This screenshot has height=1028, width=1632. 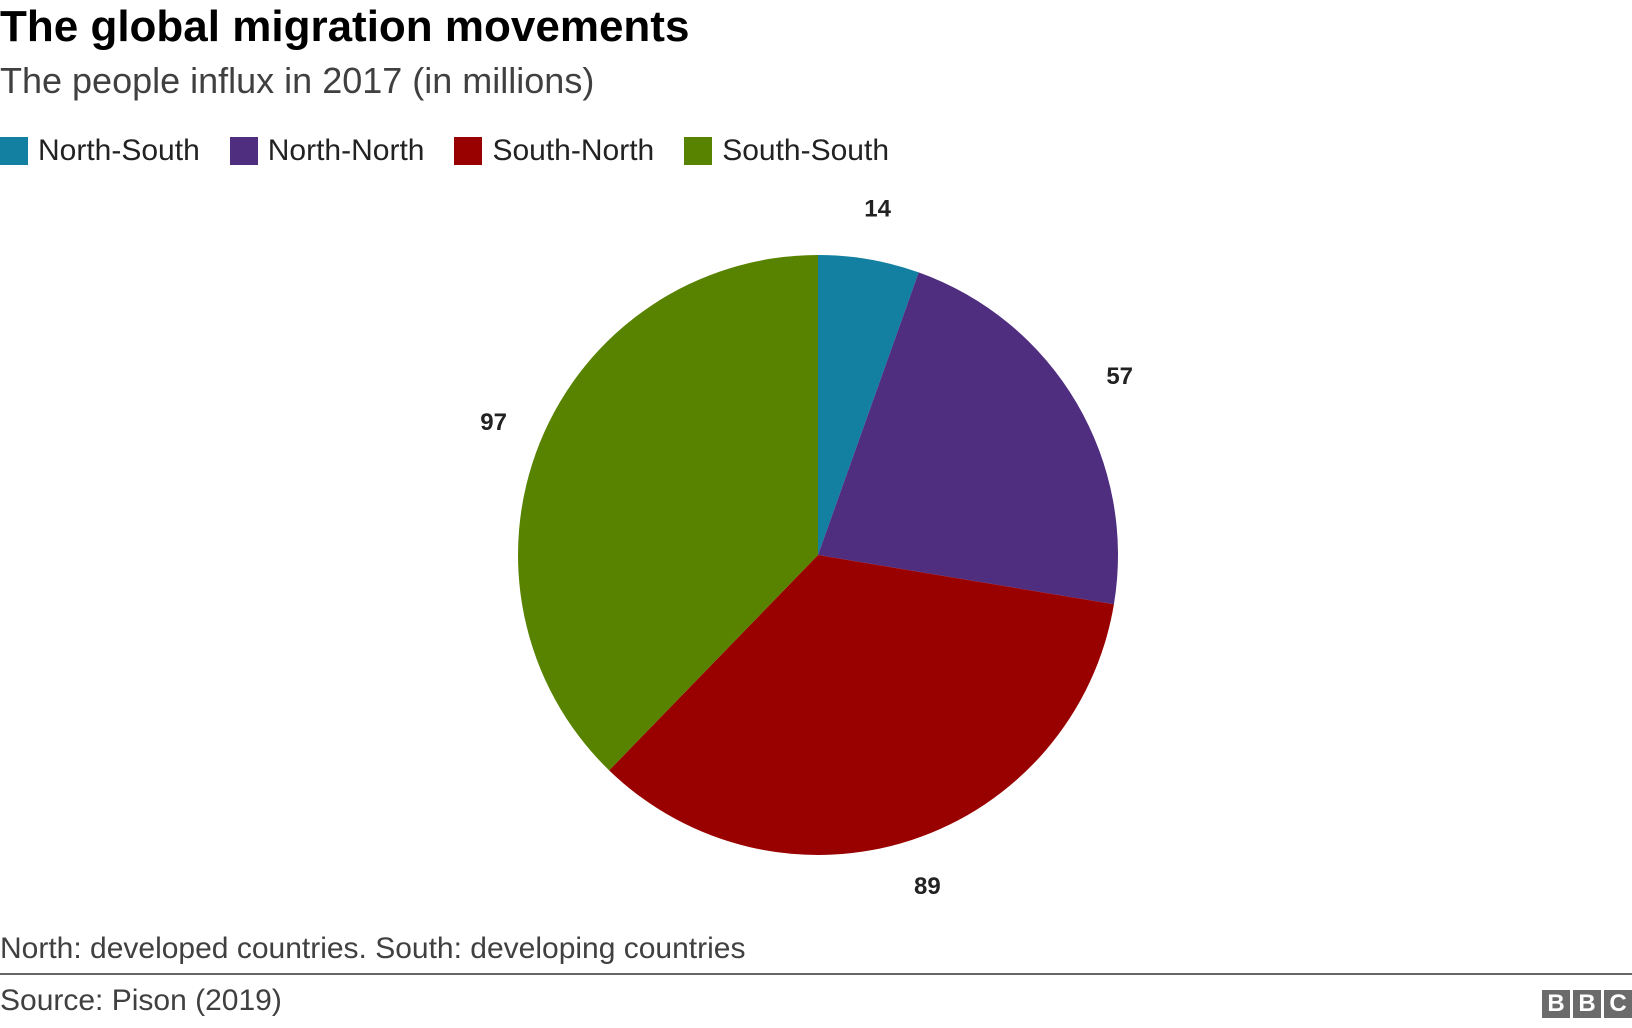 I want to click on legend-item-north-north: North-North, so click(x=327, y=151).